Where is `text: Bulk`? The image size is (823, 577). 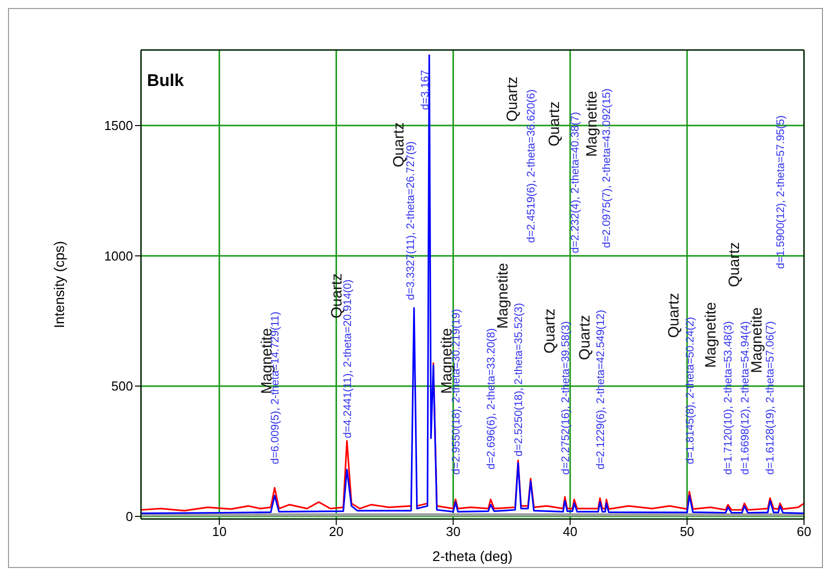 text: Bulk is located at coordinates (165, 81).